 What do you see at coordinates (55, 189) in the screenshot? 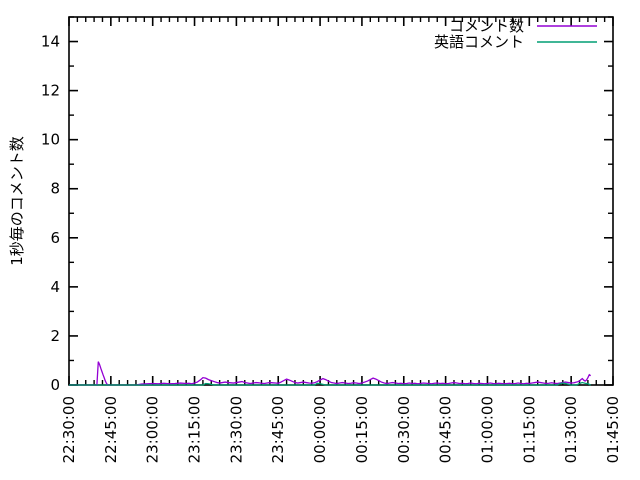
I see `y-tick-label: 8` at bounding box center [55, 189].